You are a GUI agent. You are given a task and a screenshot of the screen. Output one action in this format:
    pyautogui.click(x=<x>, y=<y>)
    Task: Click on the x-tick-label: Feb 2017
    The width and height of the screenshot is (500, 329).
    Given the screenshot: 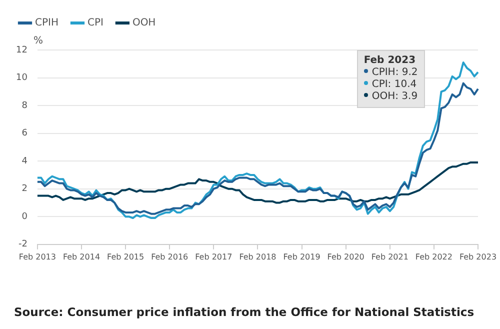 What is the action you would take?
    pyautogui.click(x=213, y=257)
    